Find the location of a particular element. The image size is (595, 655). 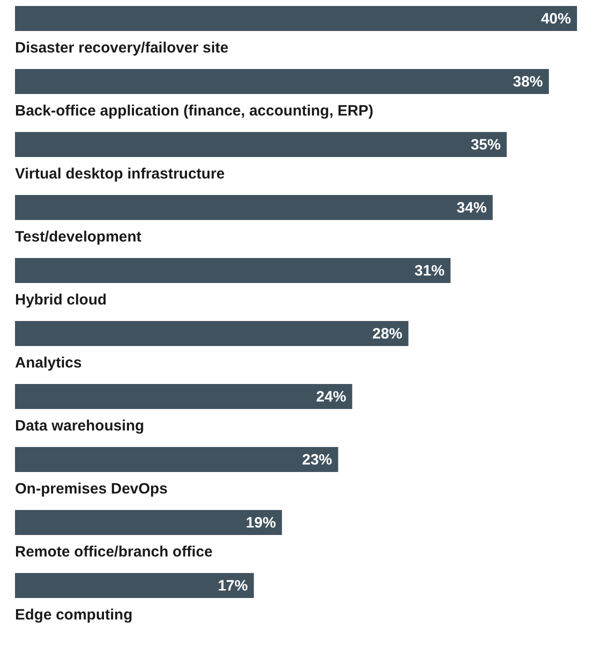

y-tick-label: Remote office/branch office is located at coordinates (114, 552).